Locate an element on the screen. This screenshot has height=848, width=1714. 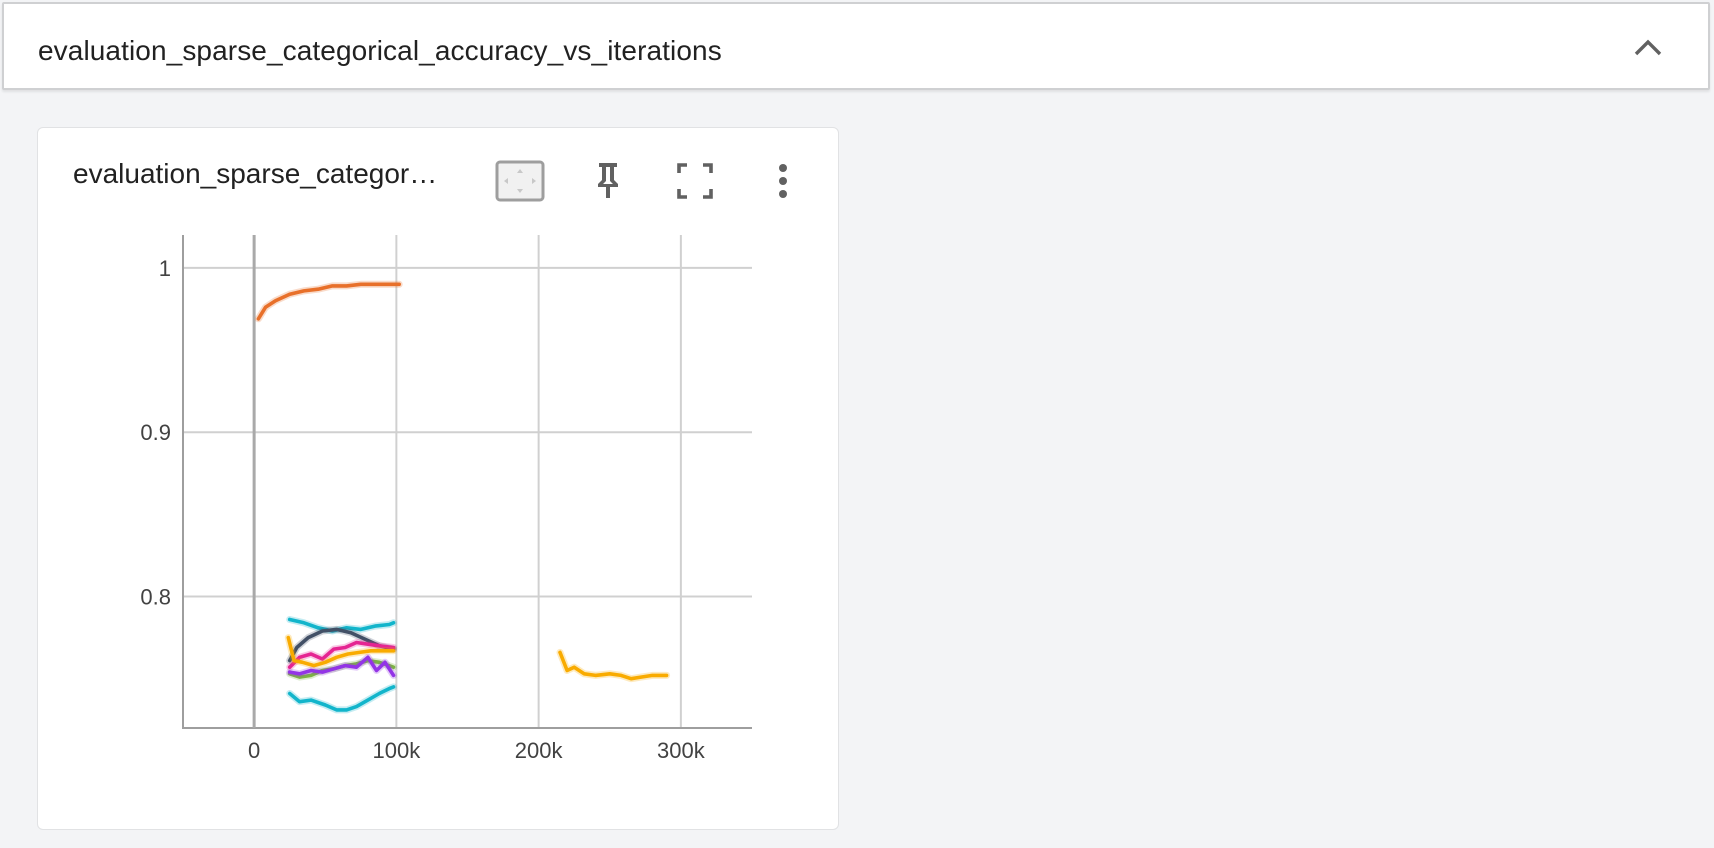
x-tick-label: 100k is located at coordinates (397, 750).